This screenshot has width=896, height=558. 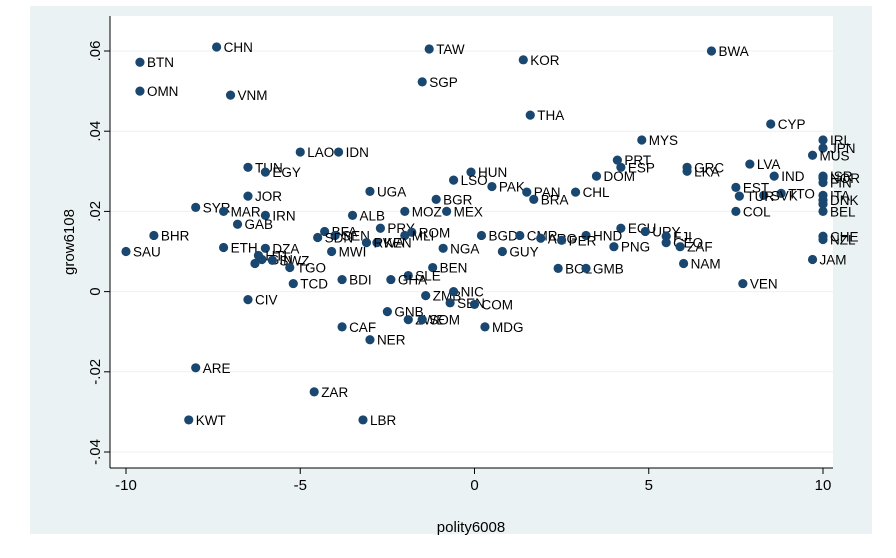 What do you see at coordinates (95, 211) in the screenshot?
I see `y-tick-label: .02` at bounding box center [95, 211].